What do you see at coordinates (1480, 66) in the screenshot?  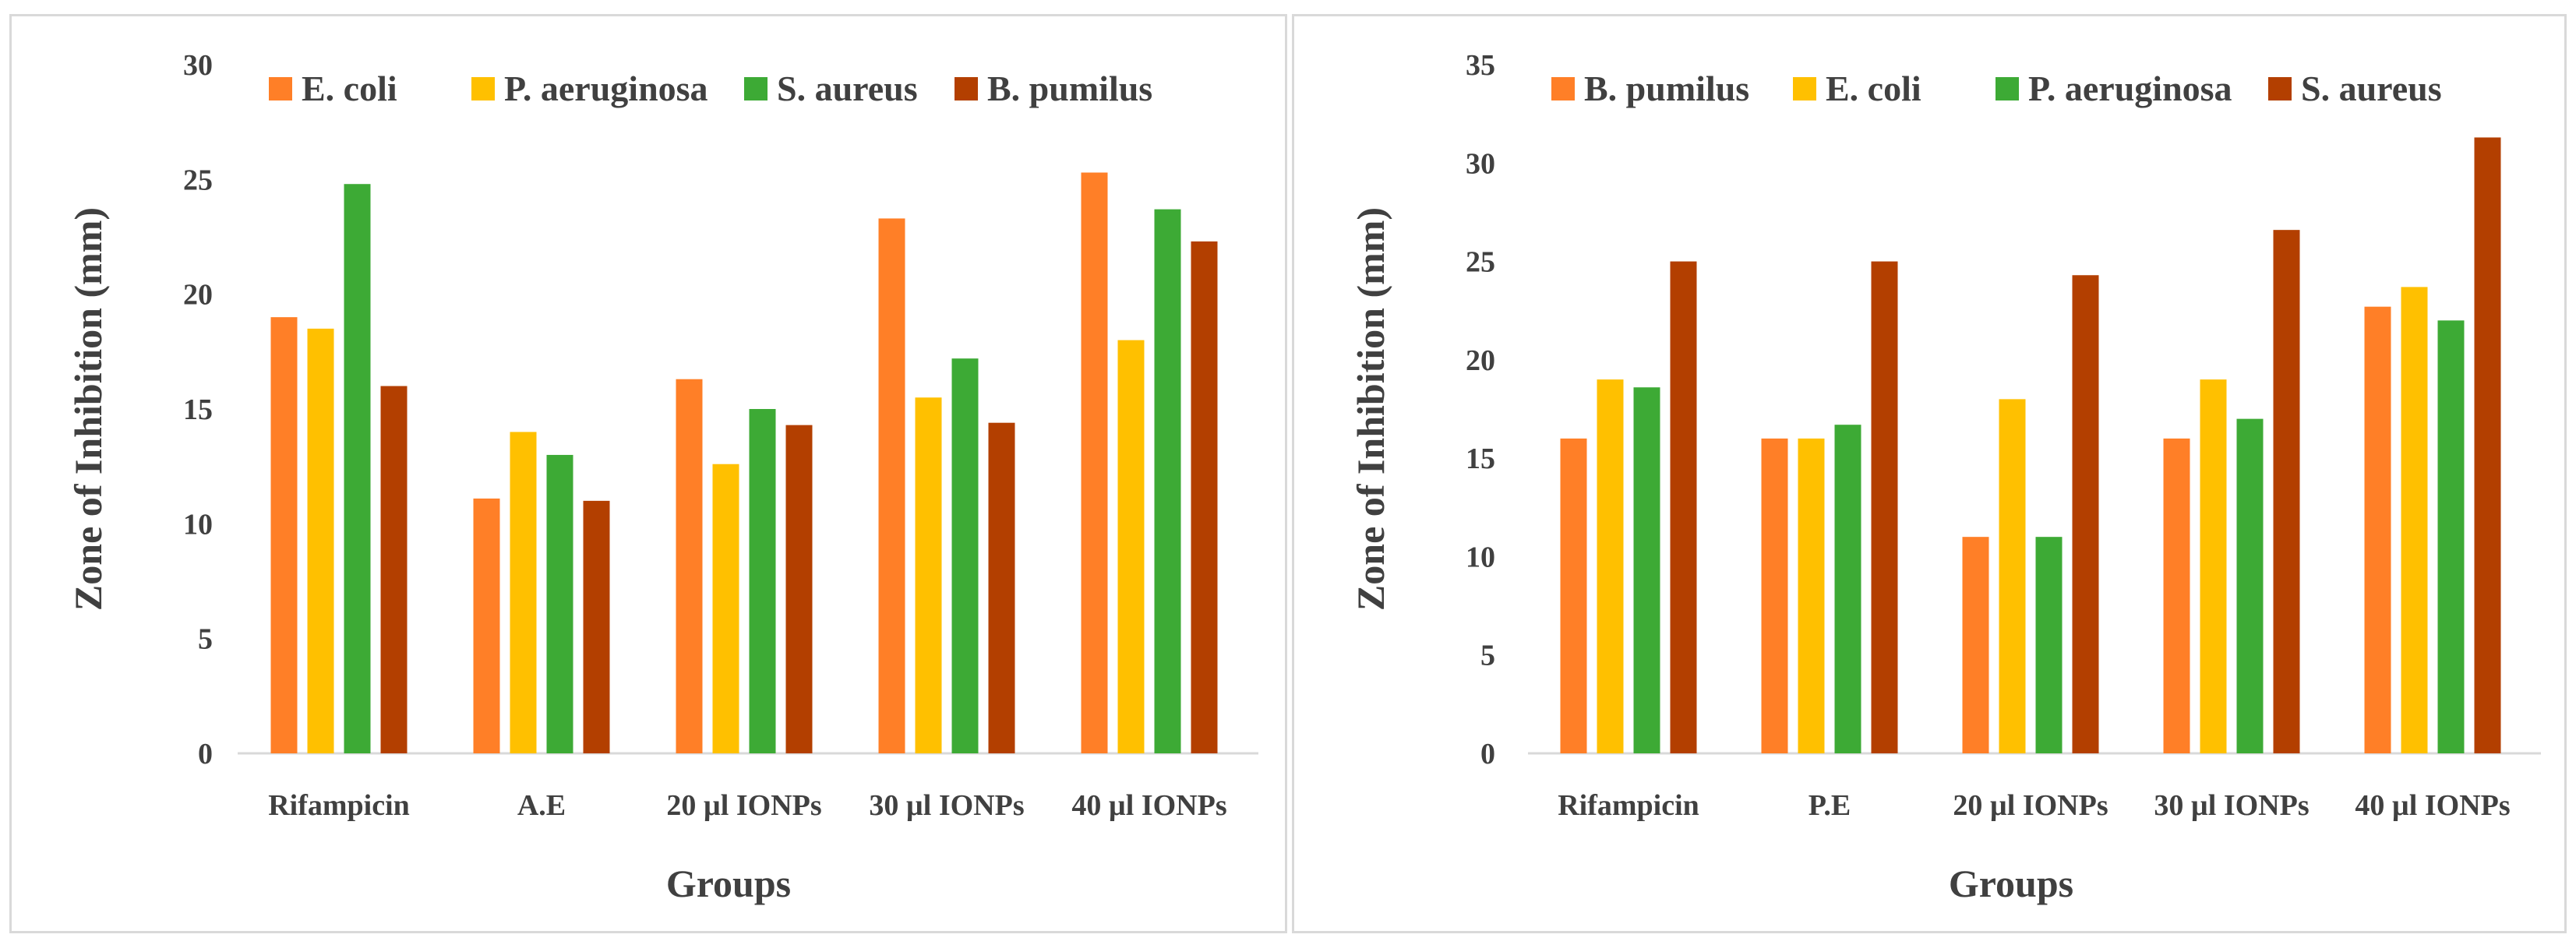 I see `y-tick-label: 35` at bounding box center [1480, 66].